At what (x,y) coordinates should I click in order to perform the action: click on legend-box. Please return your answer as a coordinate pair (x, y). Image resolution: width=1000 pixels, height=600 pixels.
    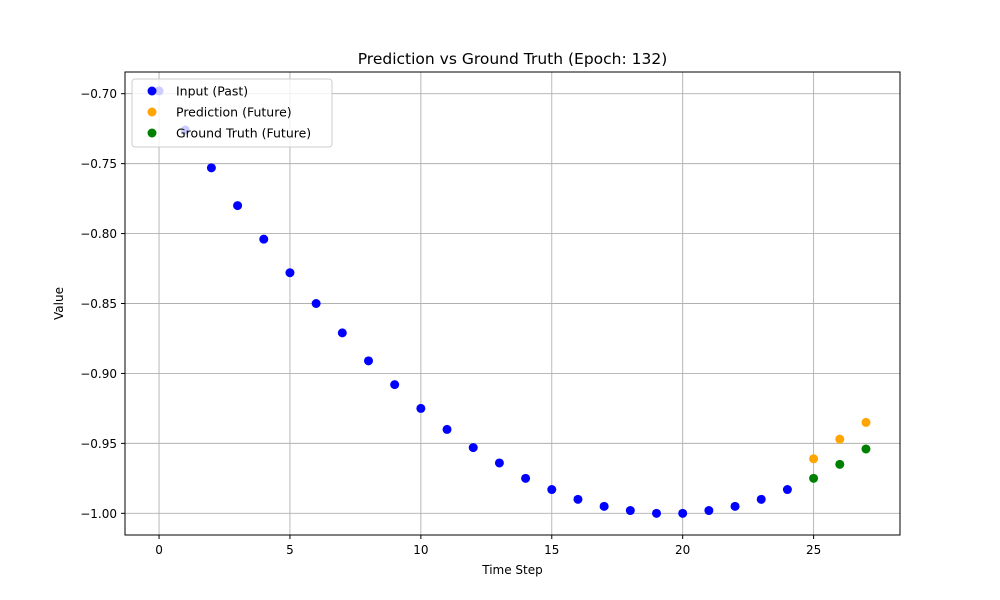
    Looking at the image, I should click on (232, 113).